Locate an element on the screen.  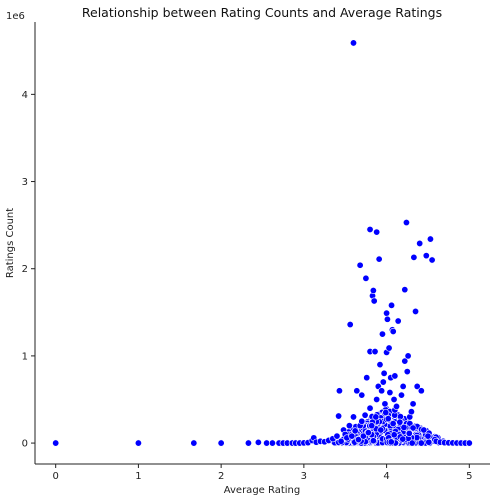
y-tick-label: 2 is located at coordinates (25, 269).